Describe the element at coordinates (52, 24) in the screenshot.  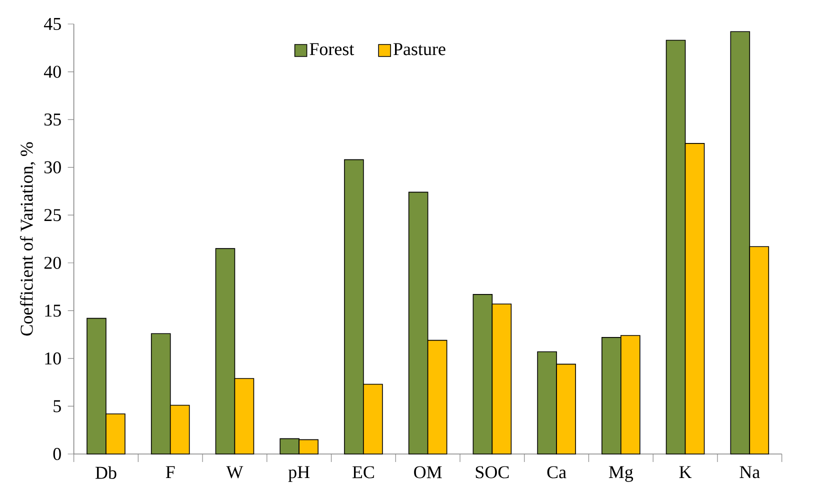
I see `y-tick-label: 45` at that location.